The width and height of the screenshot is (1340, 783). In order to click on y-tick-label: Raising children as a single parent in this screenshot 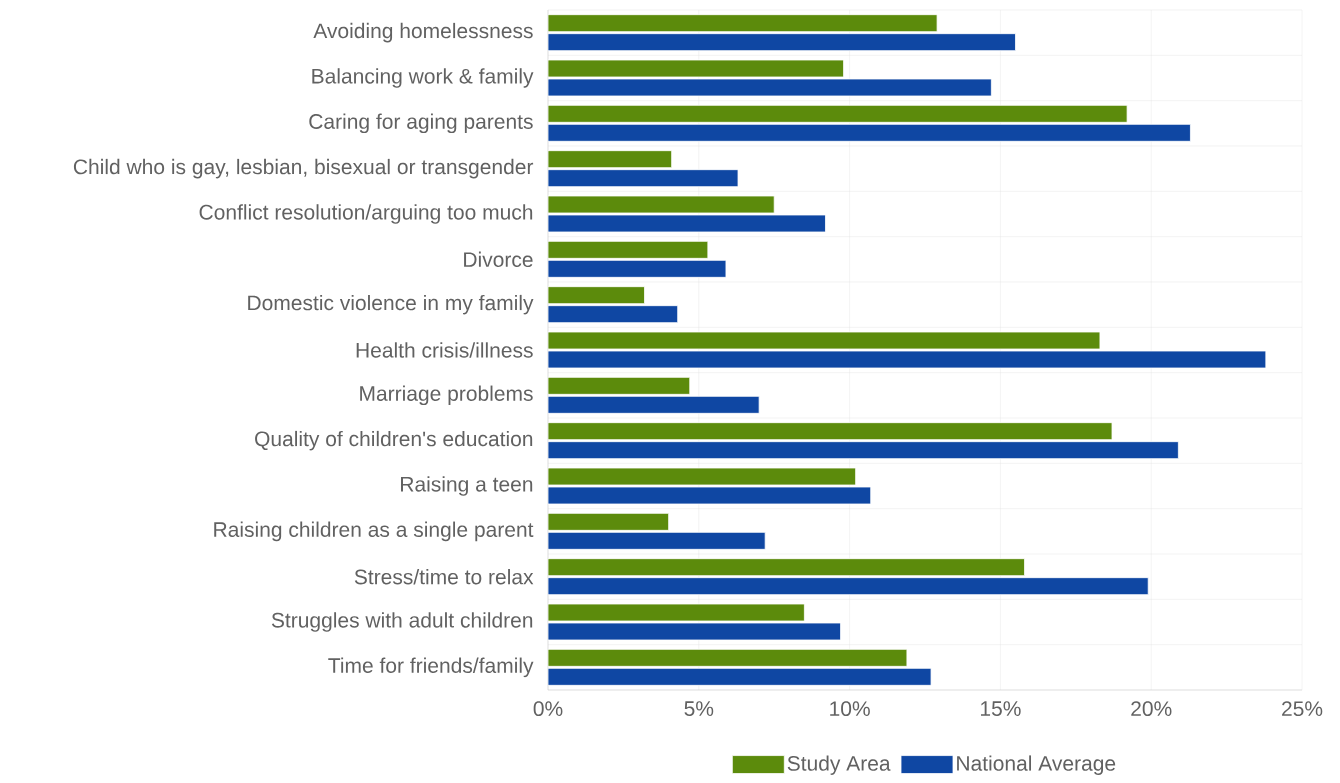, I will do `click(374, 531)`.